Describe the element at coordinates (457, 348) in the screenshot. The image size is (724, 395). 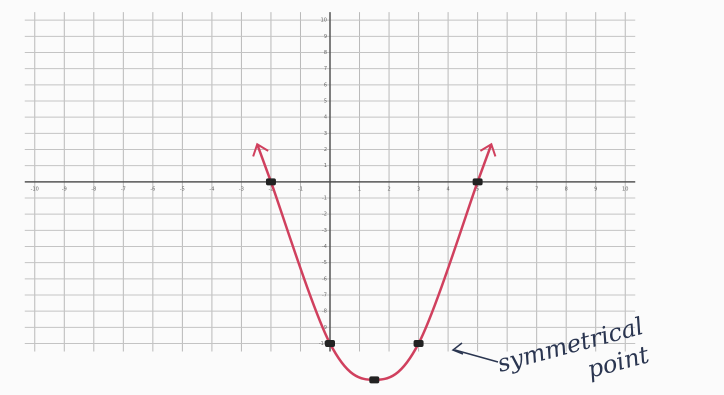
I see `annotation-arrowhead` at that location.